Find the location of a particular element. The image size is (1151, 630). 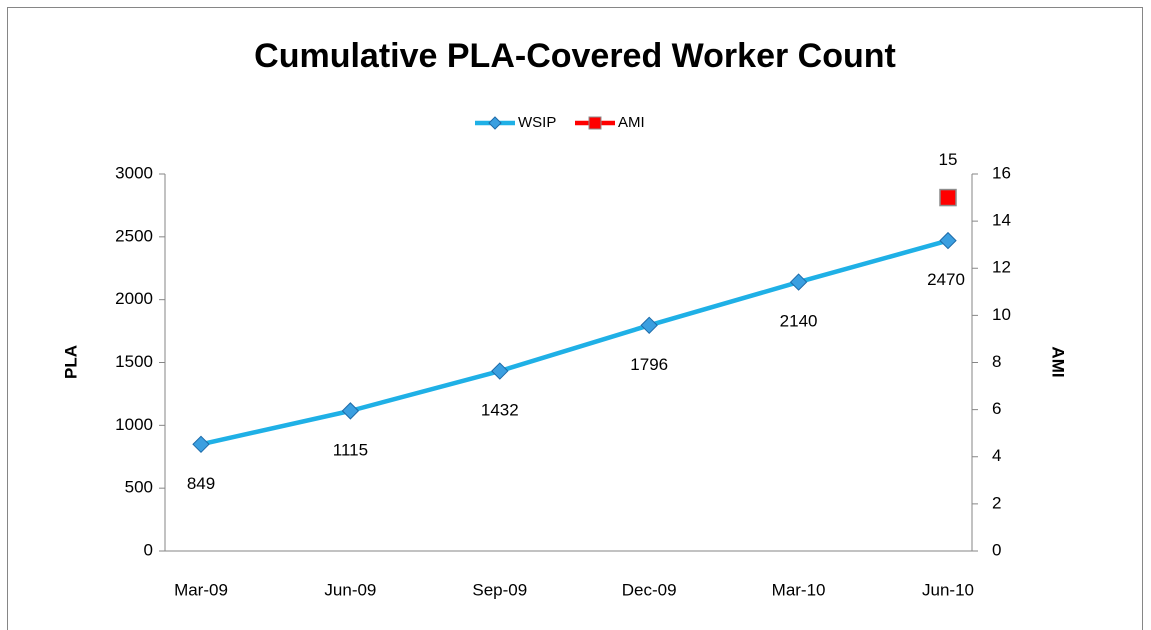

y2-tick-label: 2 is located at coordinates (996, 502).